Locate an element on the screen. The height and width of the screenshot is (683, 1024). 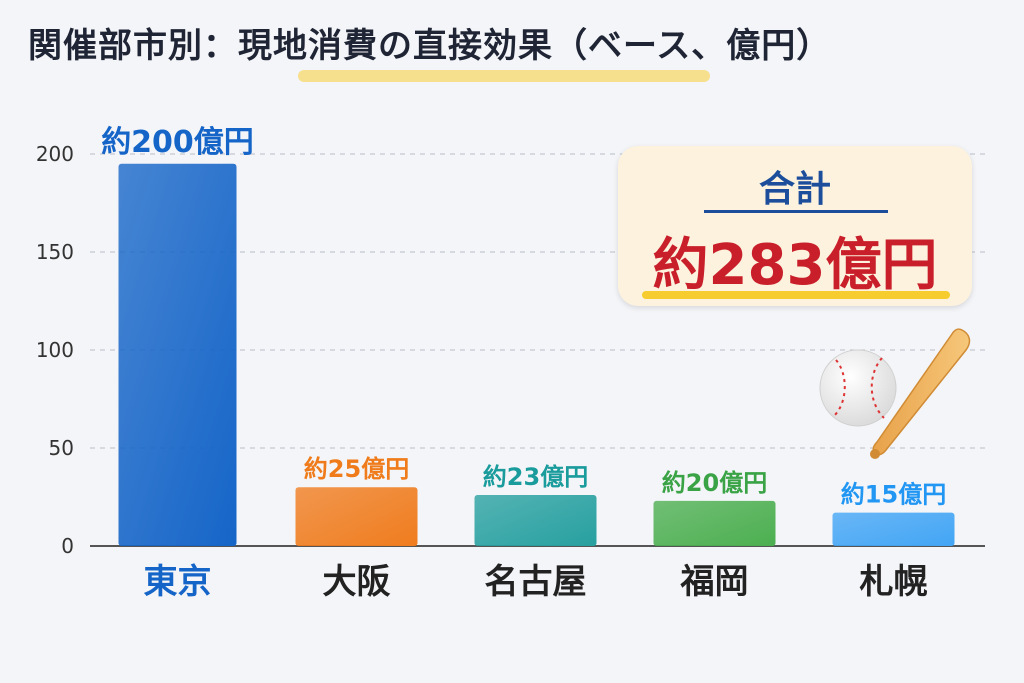
value-label: 約15億円 is located at coordinates (893, 495).